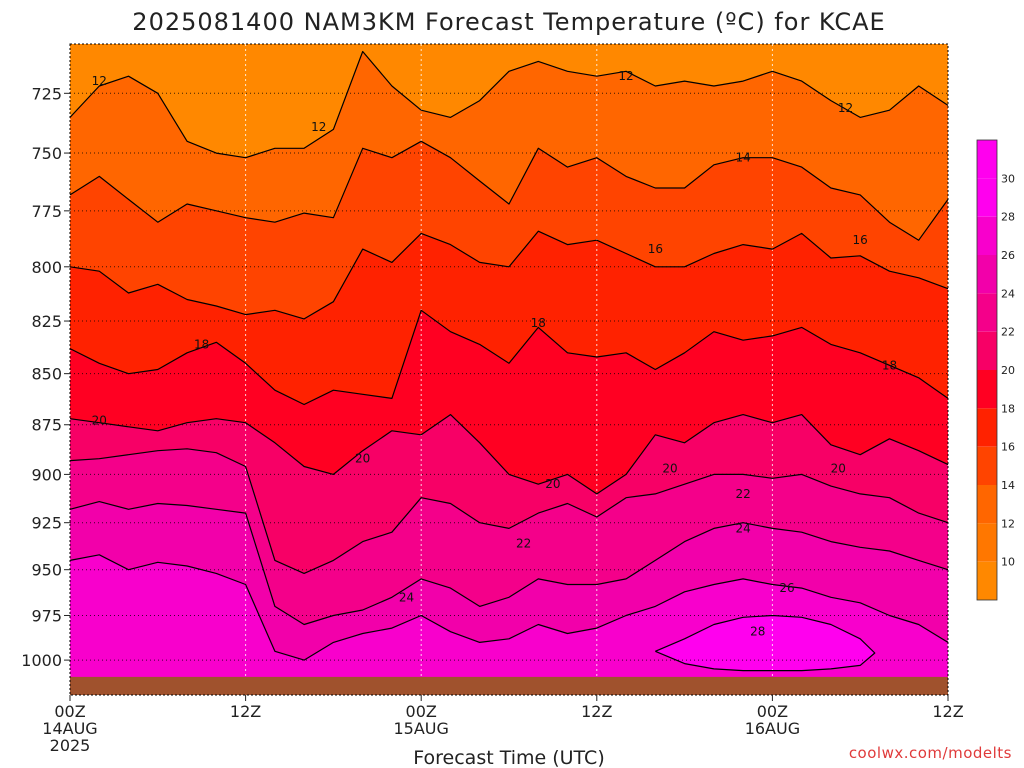 The height and width of the screenshot is (768, 1024). What do you see at coordinates (1008, 485) in the screenshot?
I see `colorbar-label-14: 14` at bounding box center [1008, 485].